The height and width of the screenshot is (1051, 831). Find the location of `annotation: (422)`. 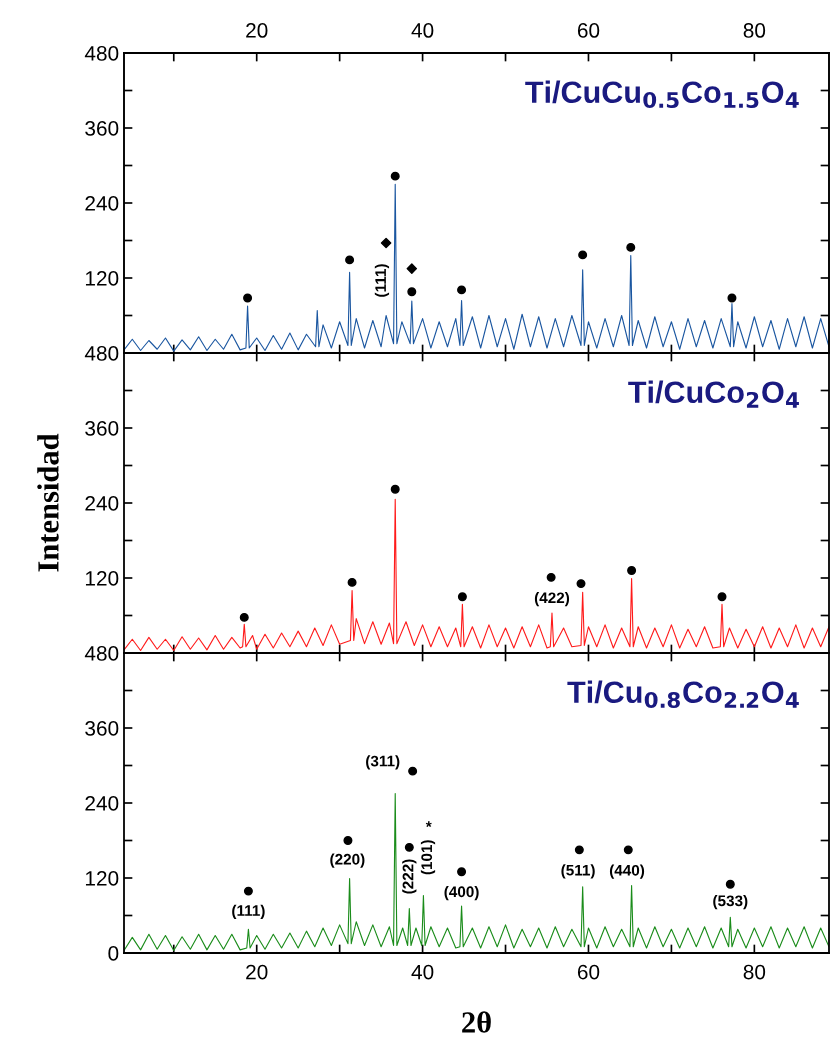

annotation: (422) is located at coordinates (552, 599).